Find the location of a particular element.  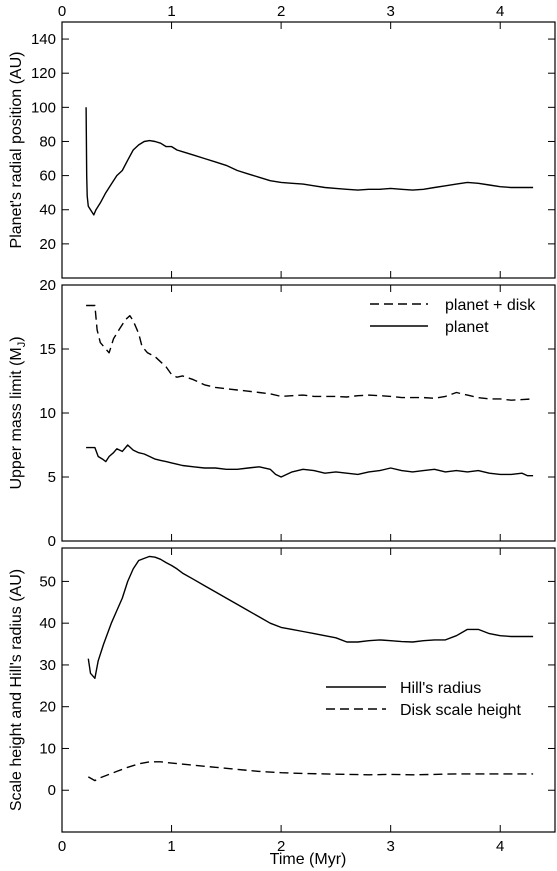

x-tick-label: 3 is located at coordinates (390, 846).